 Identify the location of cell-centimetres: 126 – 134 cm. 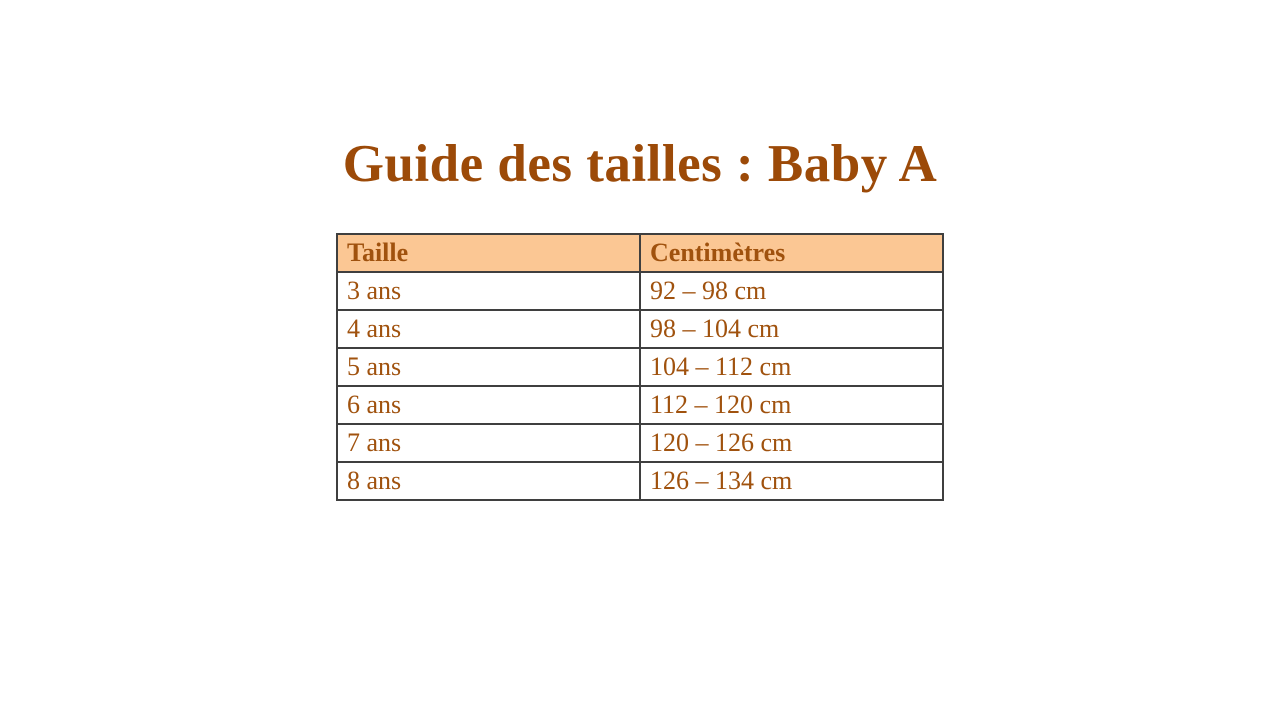
(791, 481).